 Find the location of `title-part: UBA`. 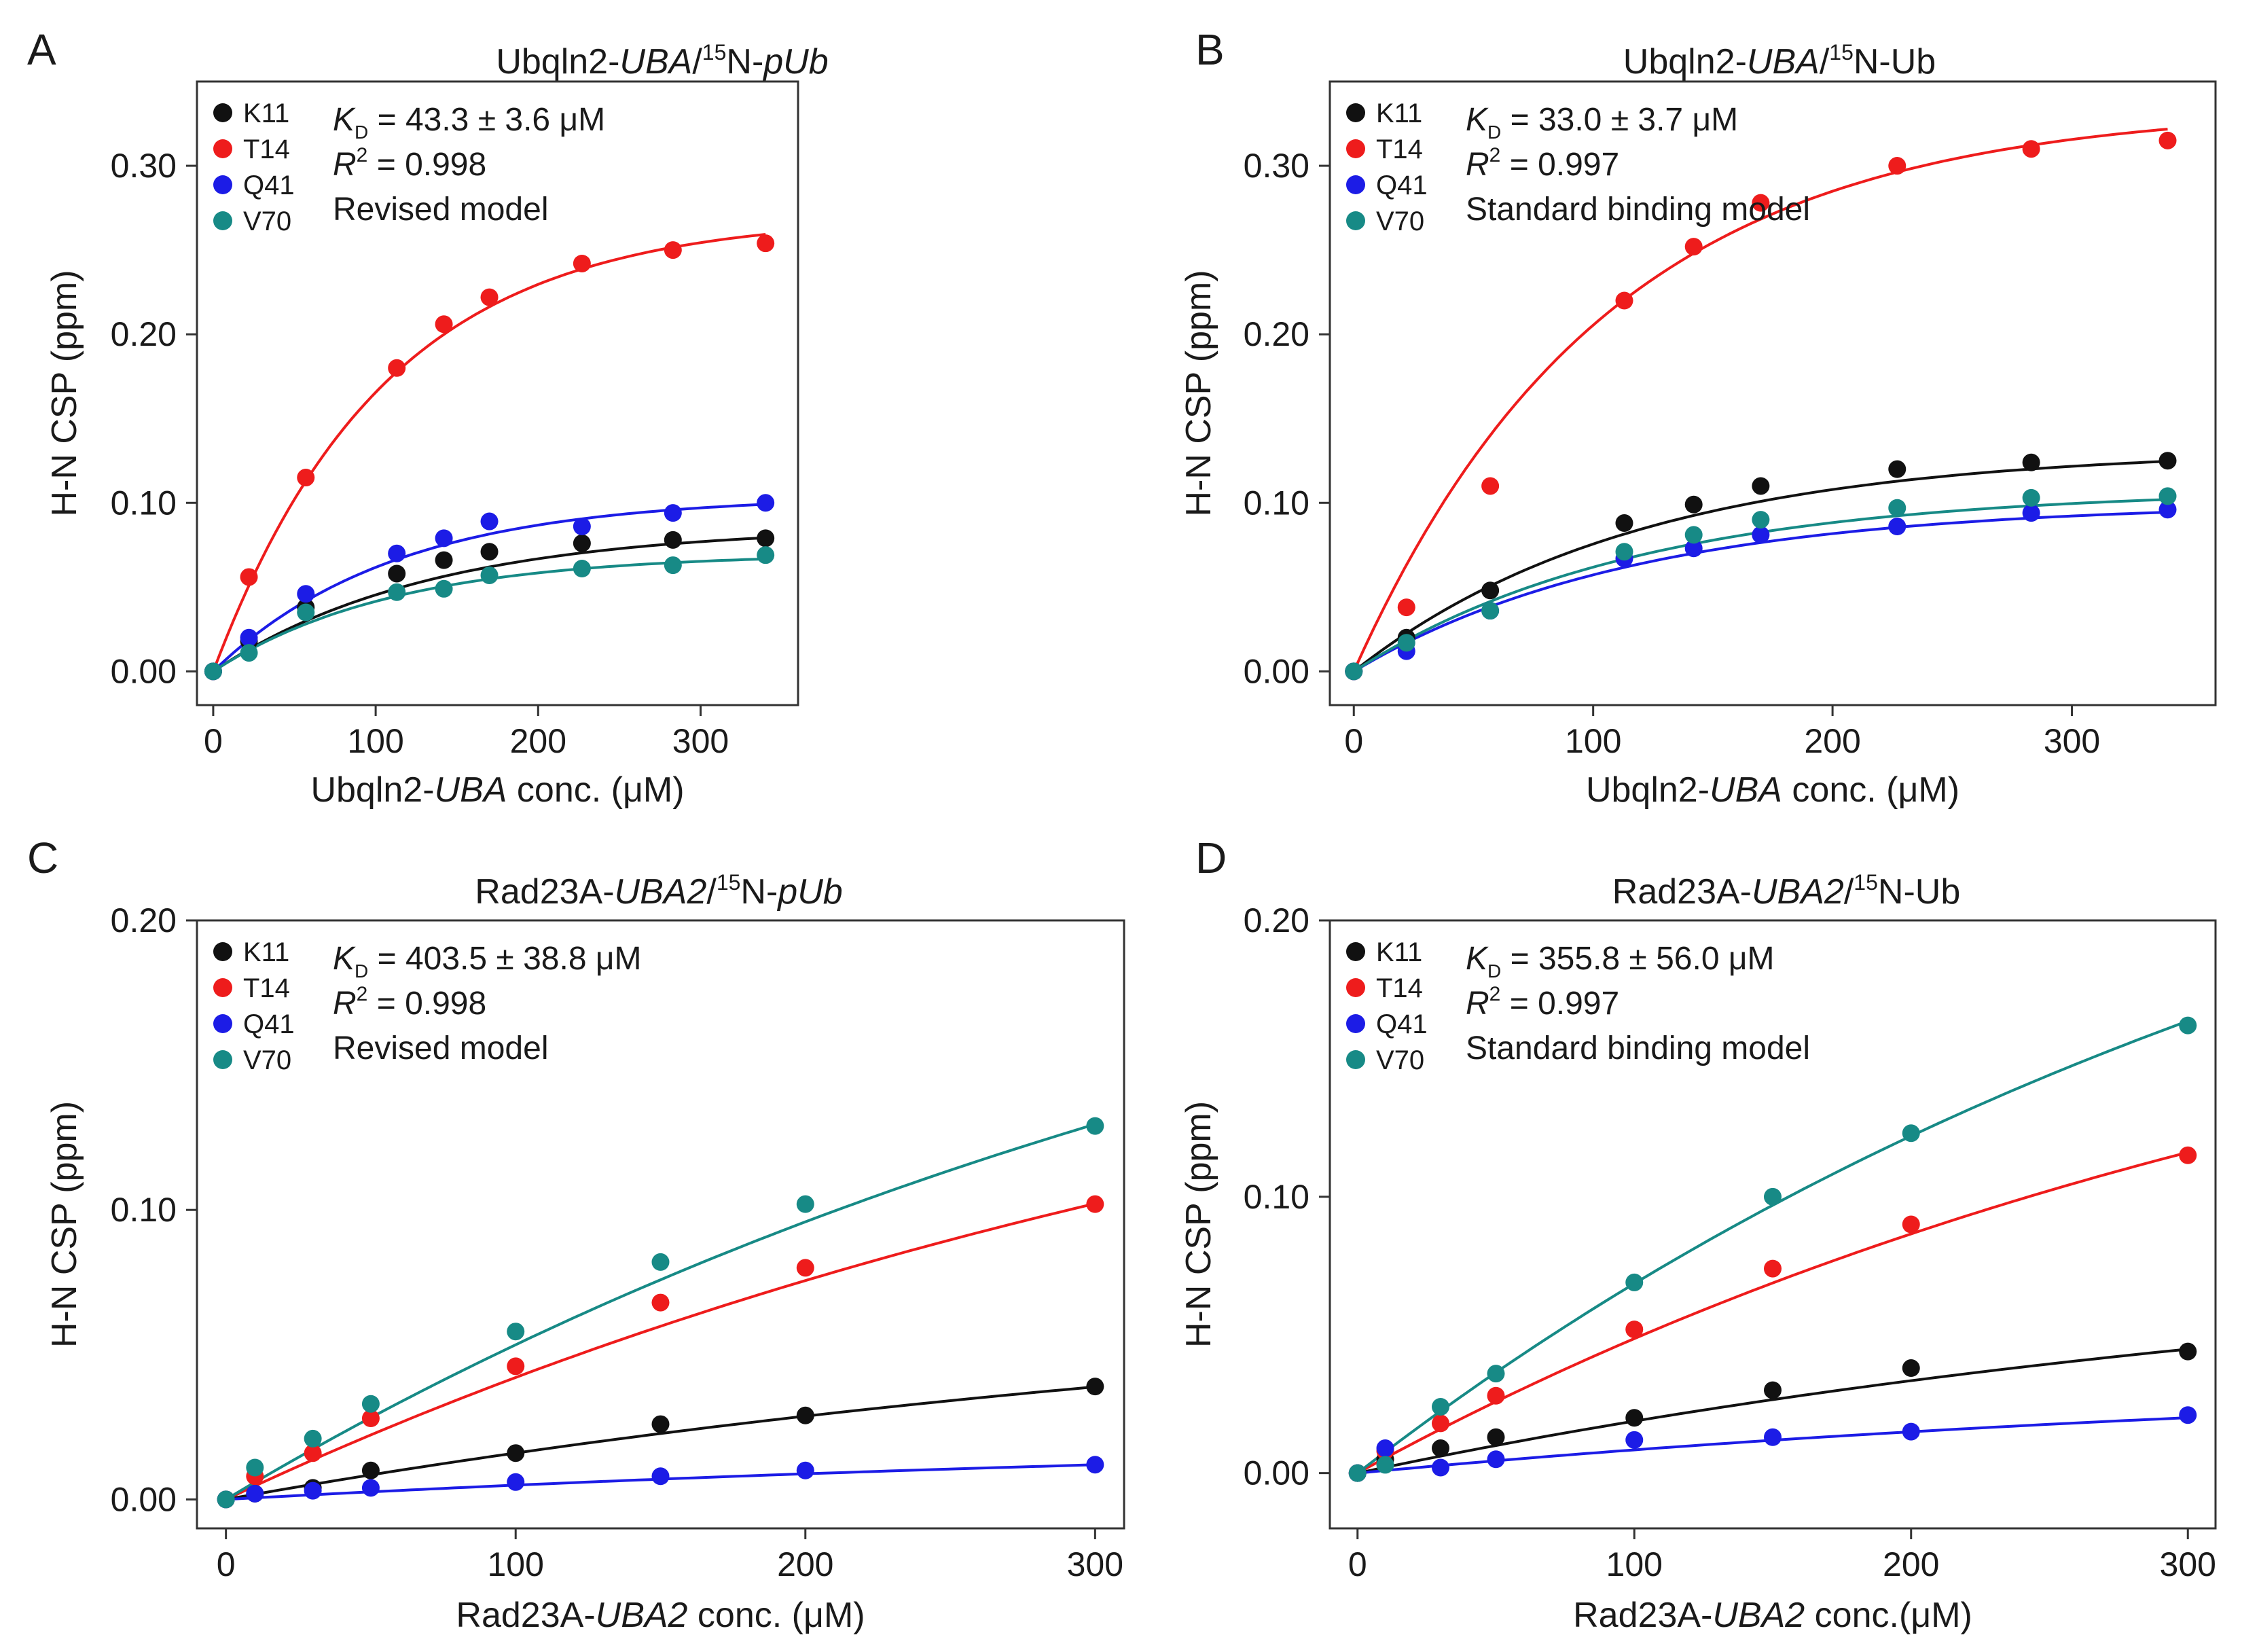

title-part: UBA is located at coordinates (1783, 62).